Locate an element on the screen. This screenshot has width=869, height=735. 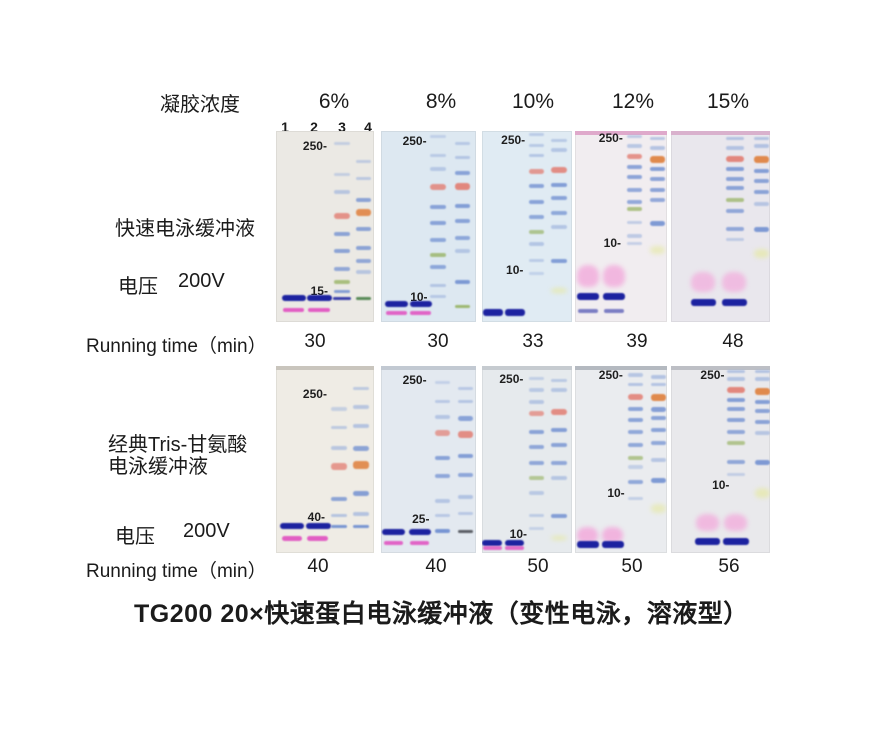
concentration-15pct: 15% is located at coordinates (728, 101).